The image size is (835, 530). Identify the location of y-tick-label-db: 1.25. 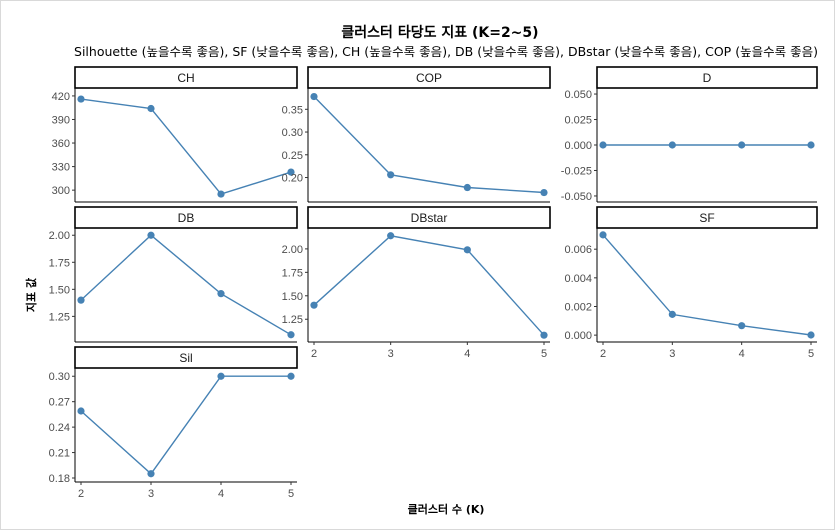
(59, 317).